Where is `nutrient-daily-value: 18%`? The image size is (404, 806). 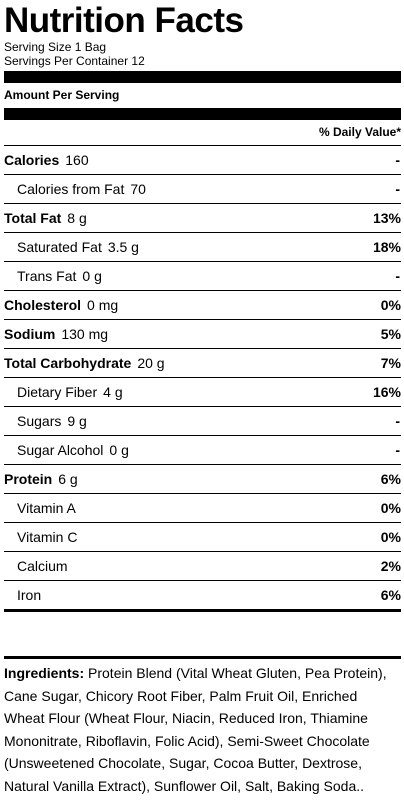 nutrient-daily-value: 18% is located at coordinates (386, 247).